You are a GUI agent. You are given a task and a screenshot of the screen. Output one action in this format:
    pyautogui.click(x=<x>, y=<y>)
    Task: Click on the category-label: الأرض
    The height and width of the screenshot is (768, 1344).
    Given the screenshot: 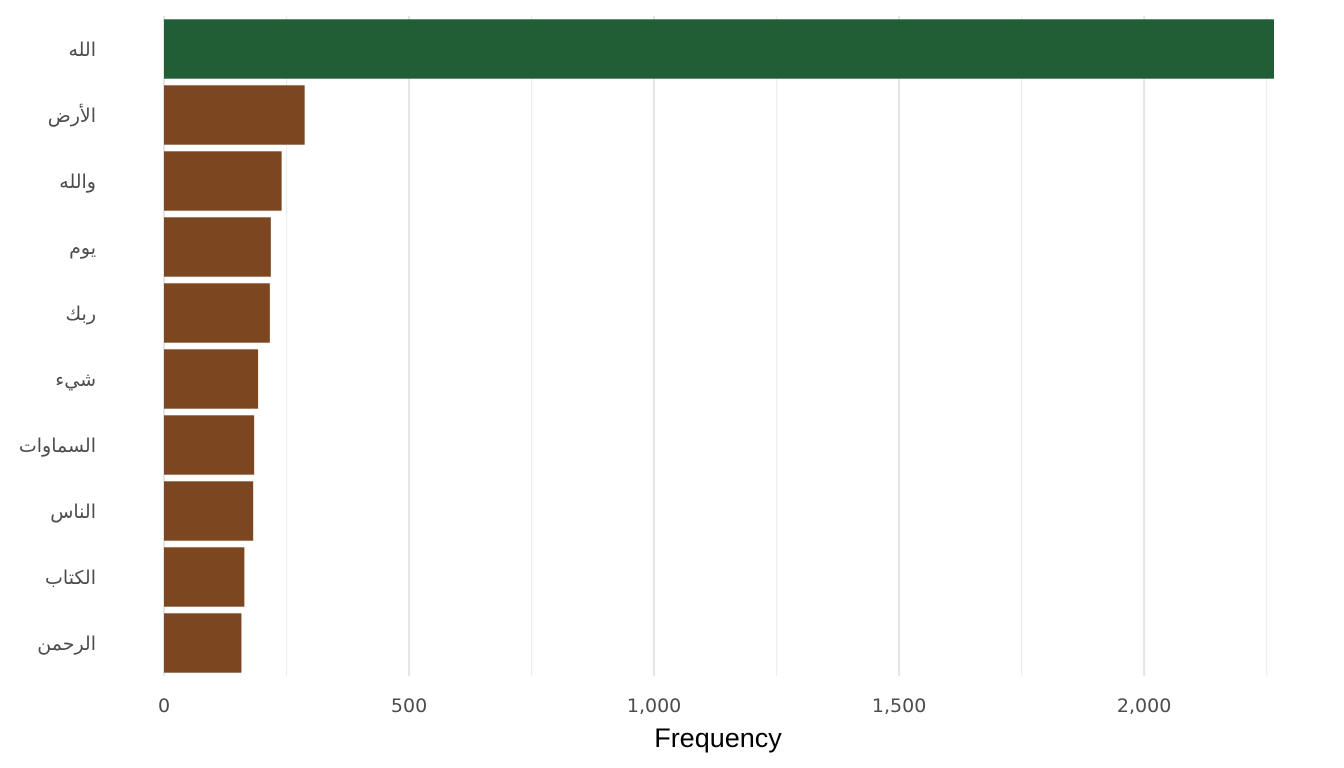 What is the action you would take?
    pyautogui.click(x=72, y=115)
    